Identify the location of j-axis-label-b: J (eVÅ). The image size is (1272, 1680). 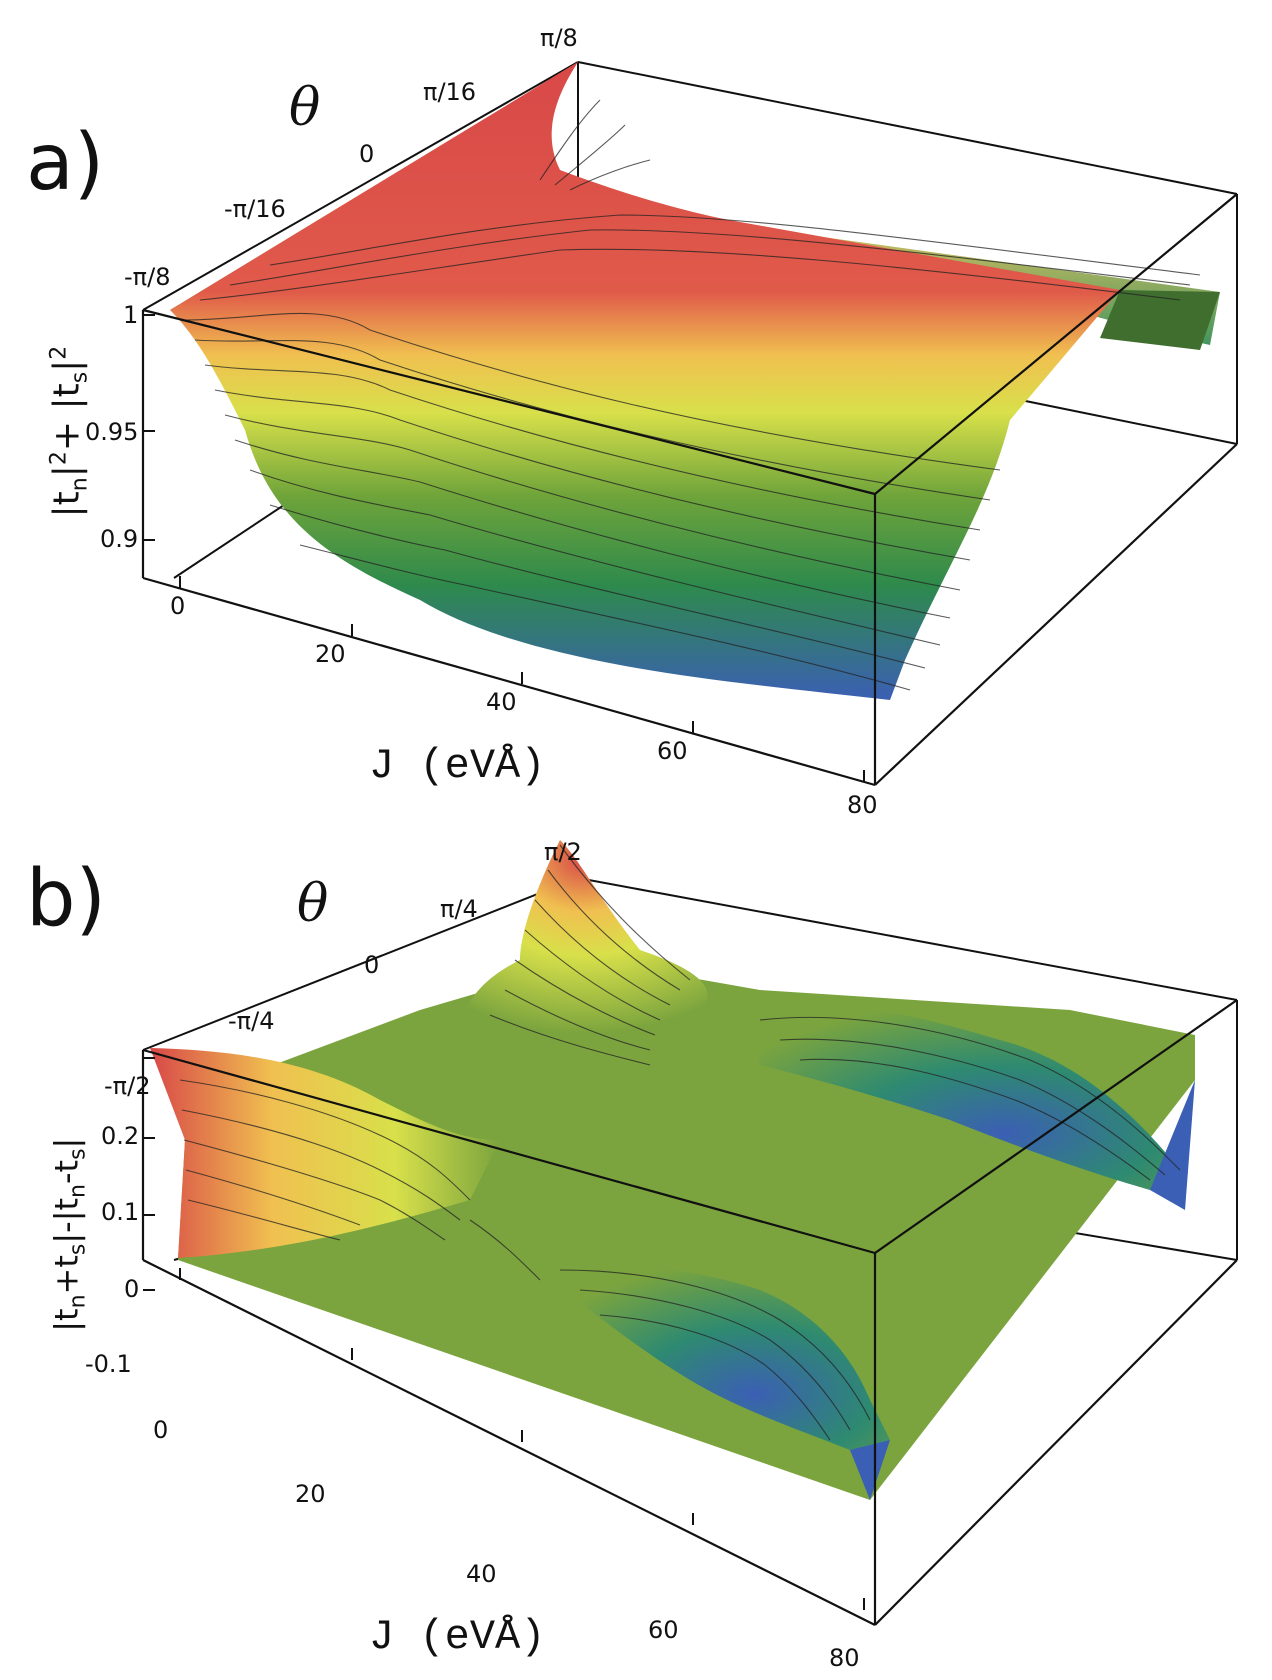
(457, 1637).